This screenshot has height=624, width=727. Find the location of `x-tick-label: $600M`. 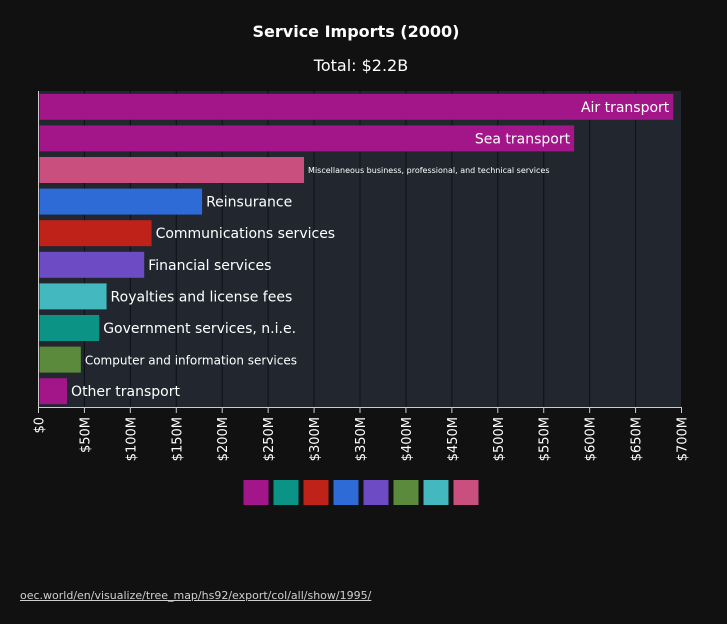

x-tick-label: $600M is located at coordinates (591, 439).